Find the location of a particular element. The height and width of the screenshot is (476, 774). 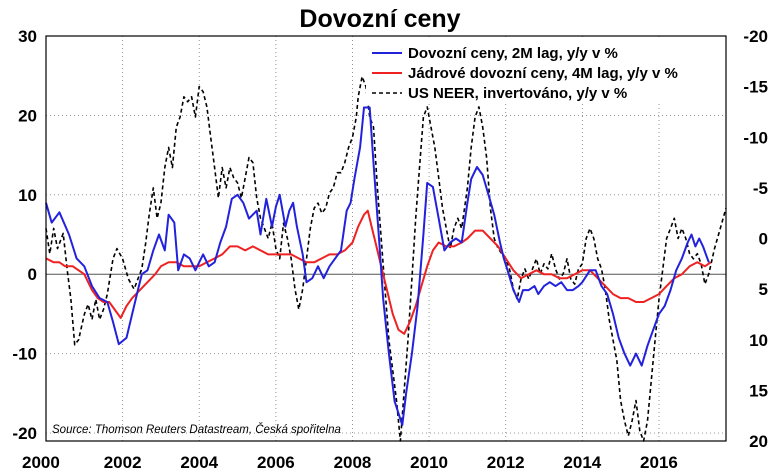

y-right-tick-label: 15 is located at coordinates (758, 390).